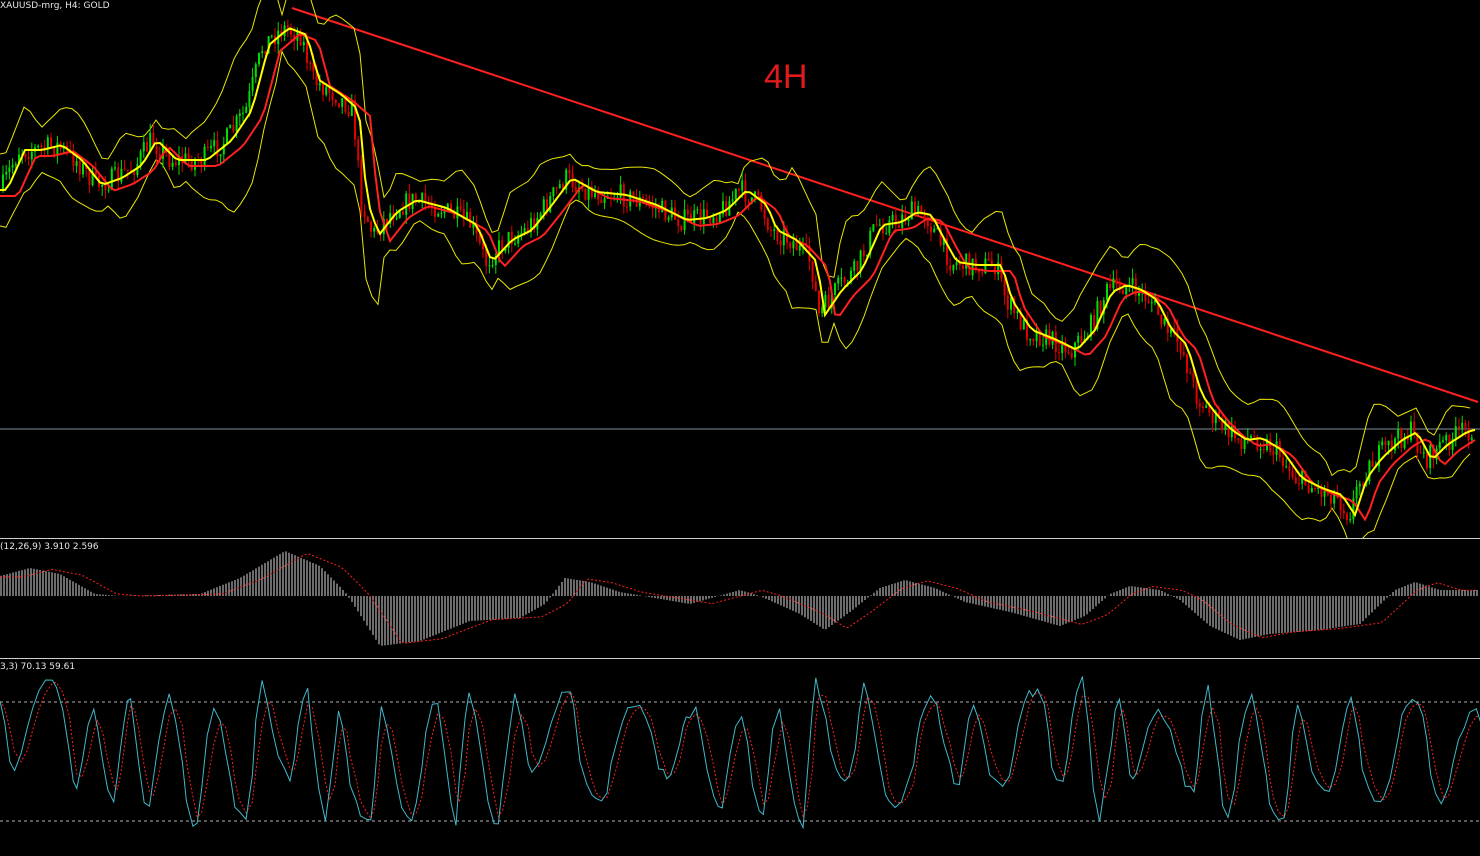 The width and height of the screenshot is (1480, 856). What do you see at coordinates (38, 667) in the screenshot?
I see `stochastic-label: 3,3) 70.13 59.61` at bounding box center [38, 667].